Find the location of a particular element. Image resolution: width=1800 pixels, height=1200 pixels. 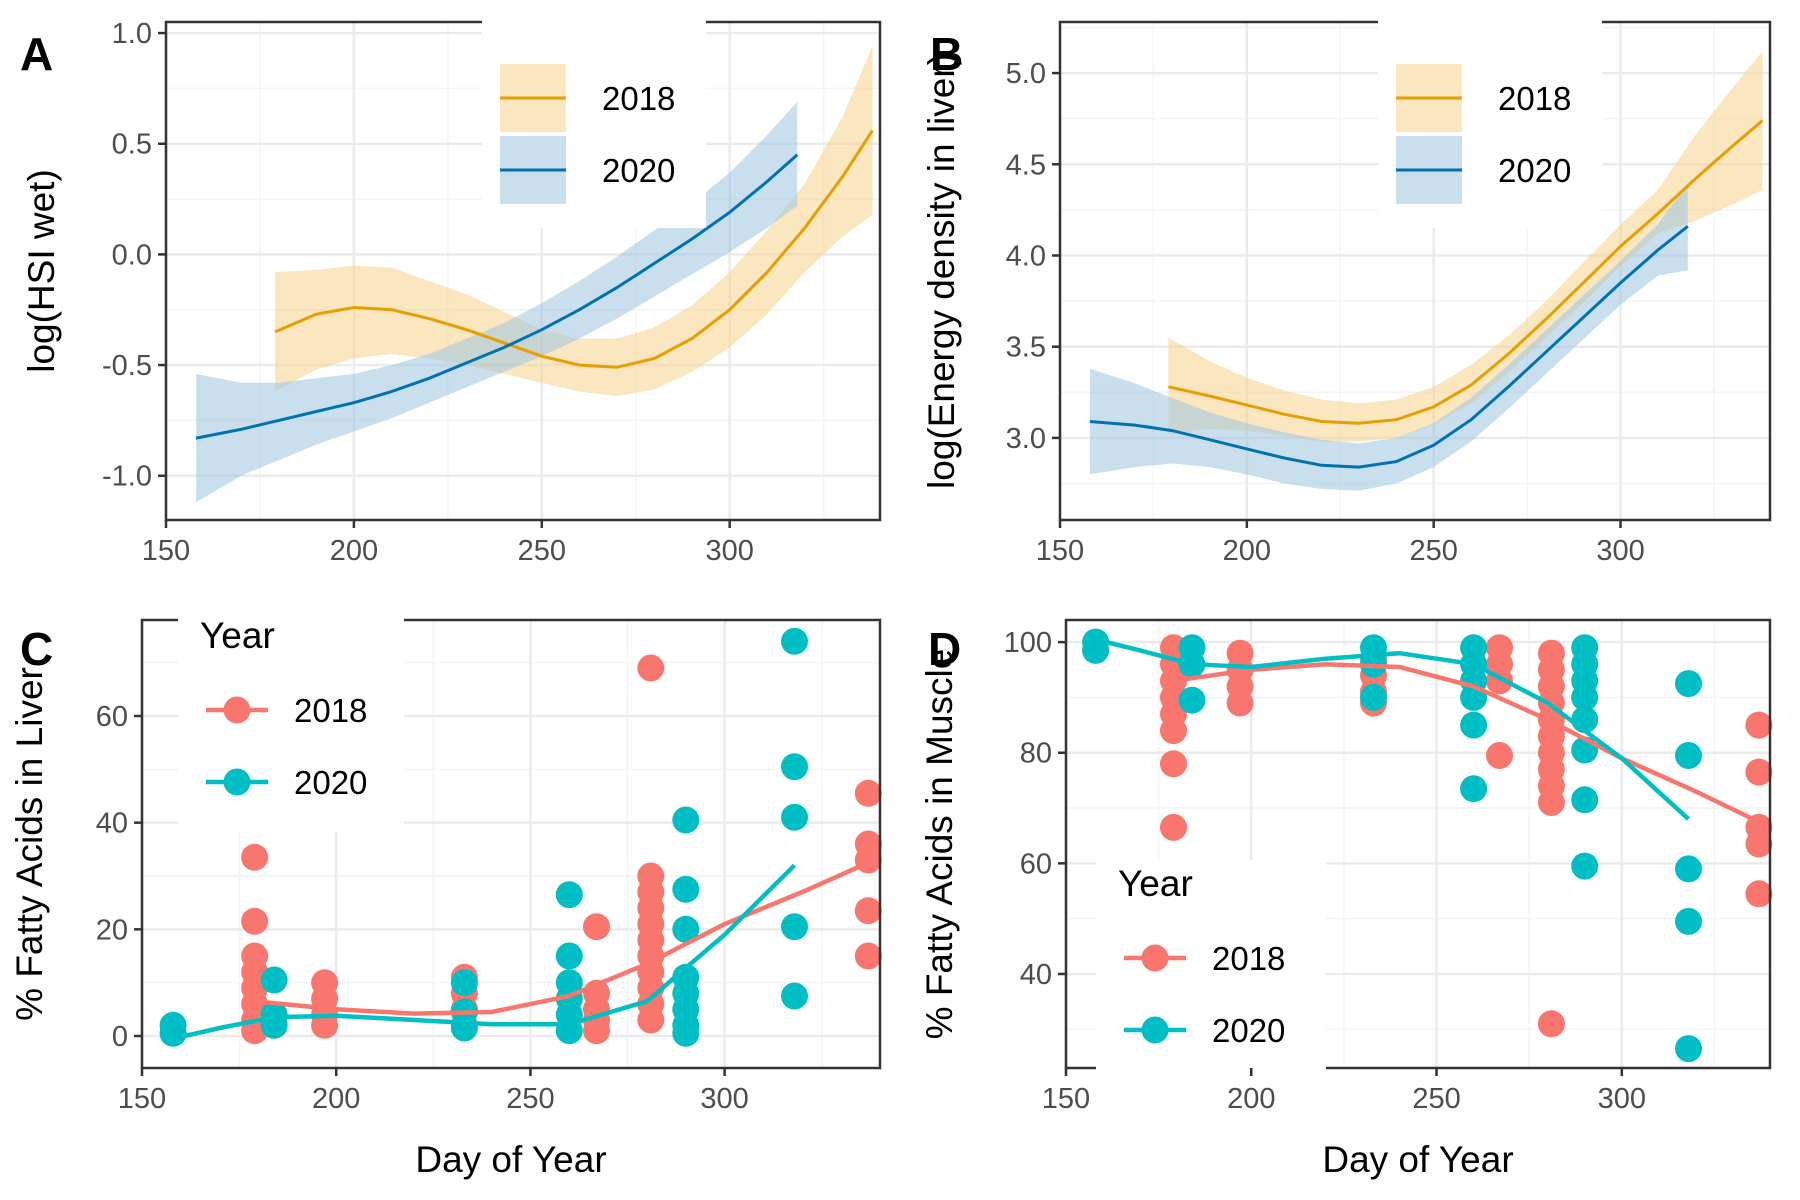

legend-background is located at coordinates (1211, 970).